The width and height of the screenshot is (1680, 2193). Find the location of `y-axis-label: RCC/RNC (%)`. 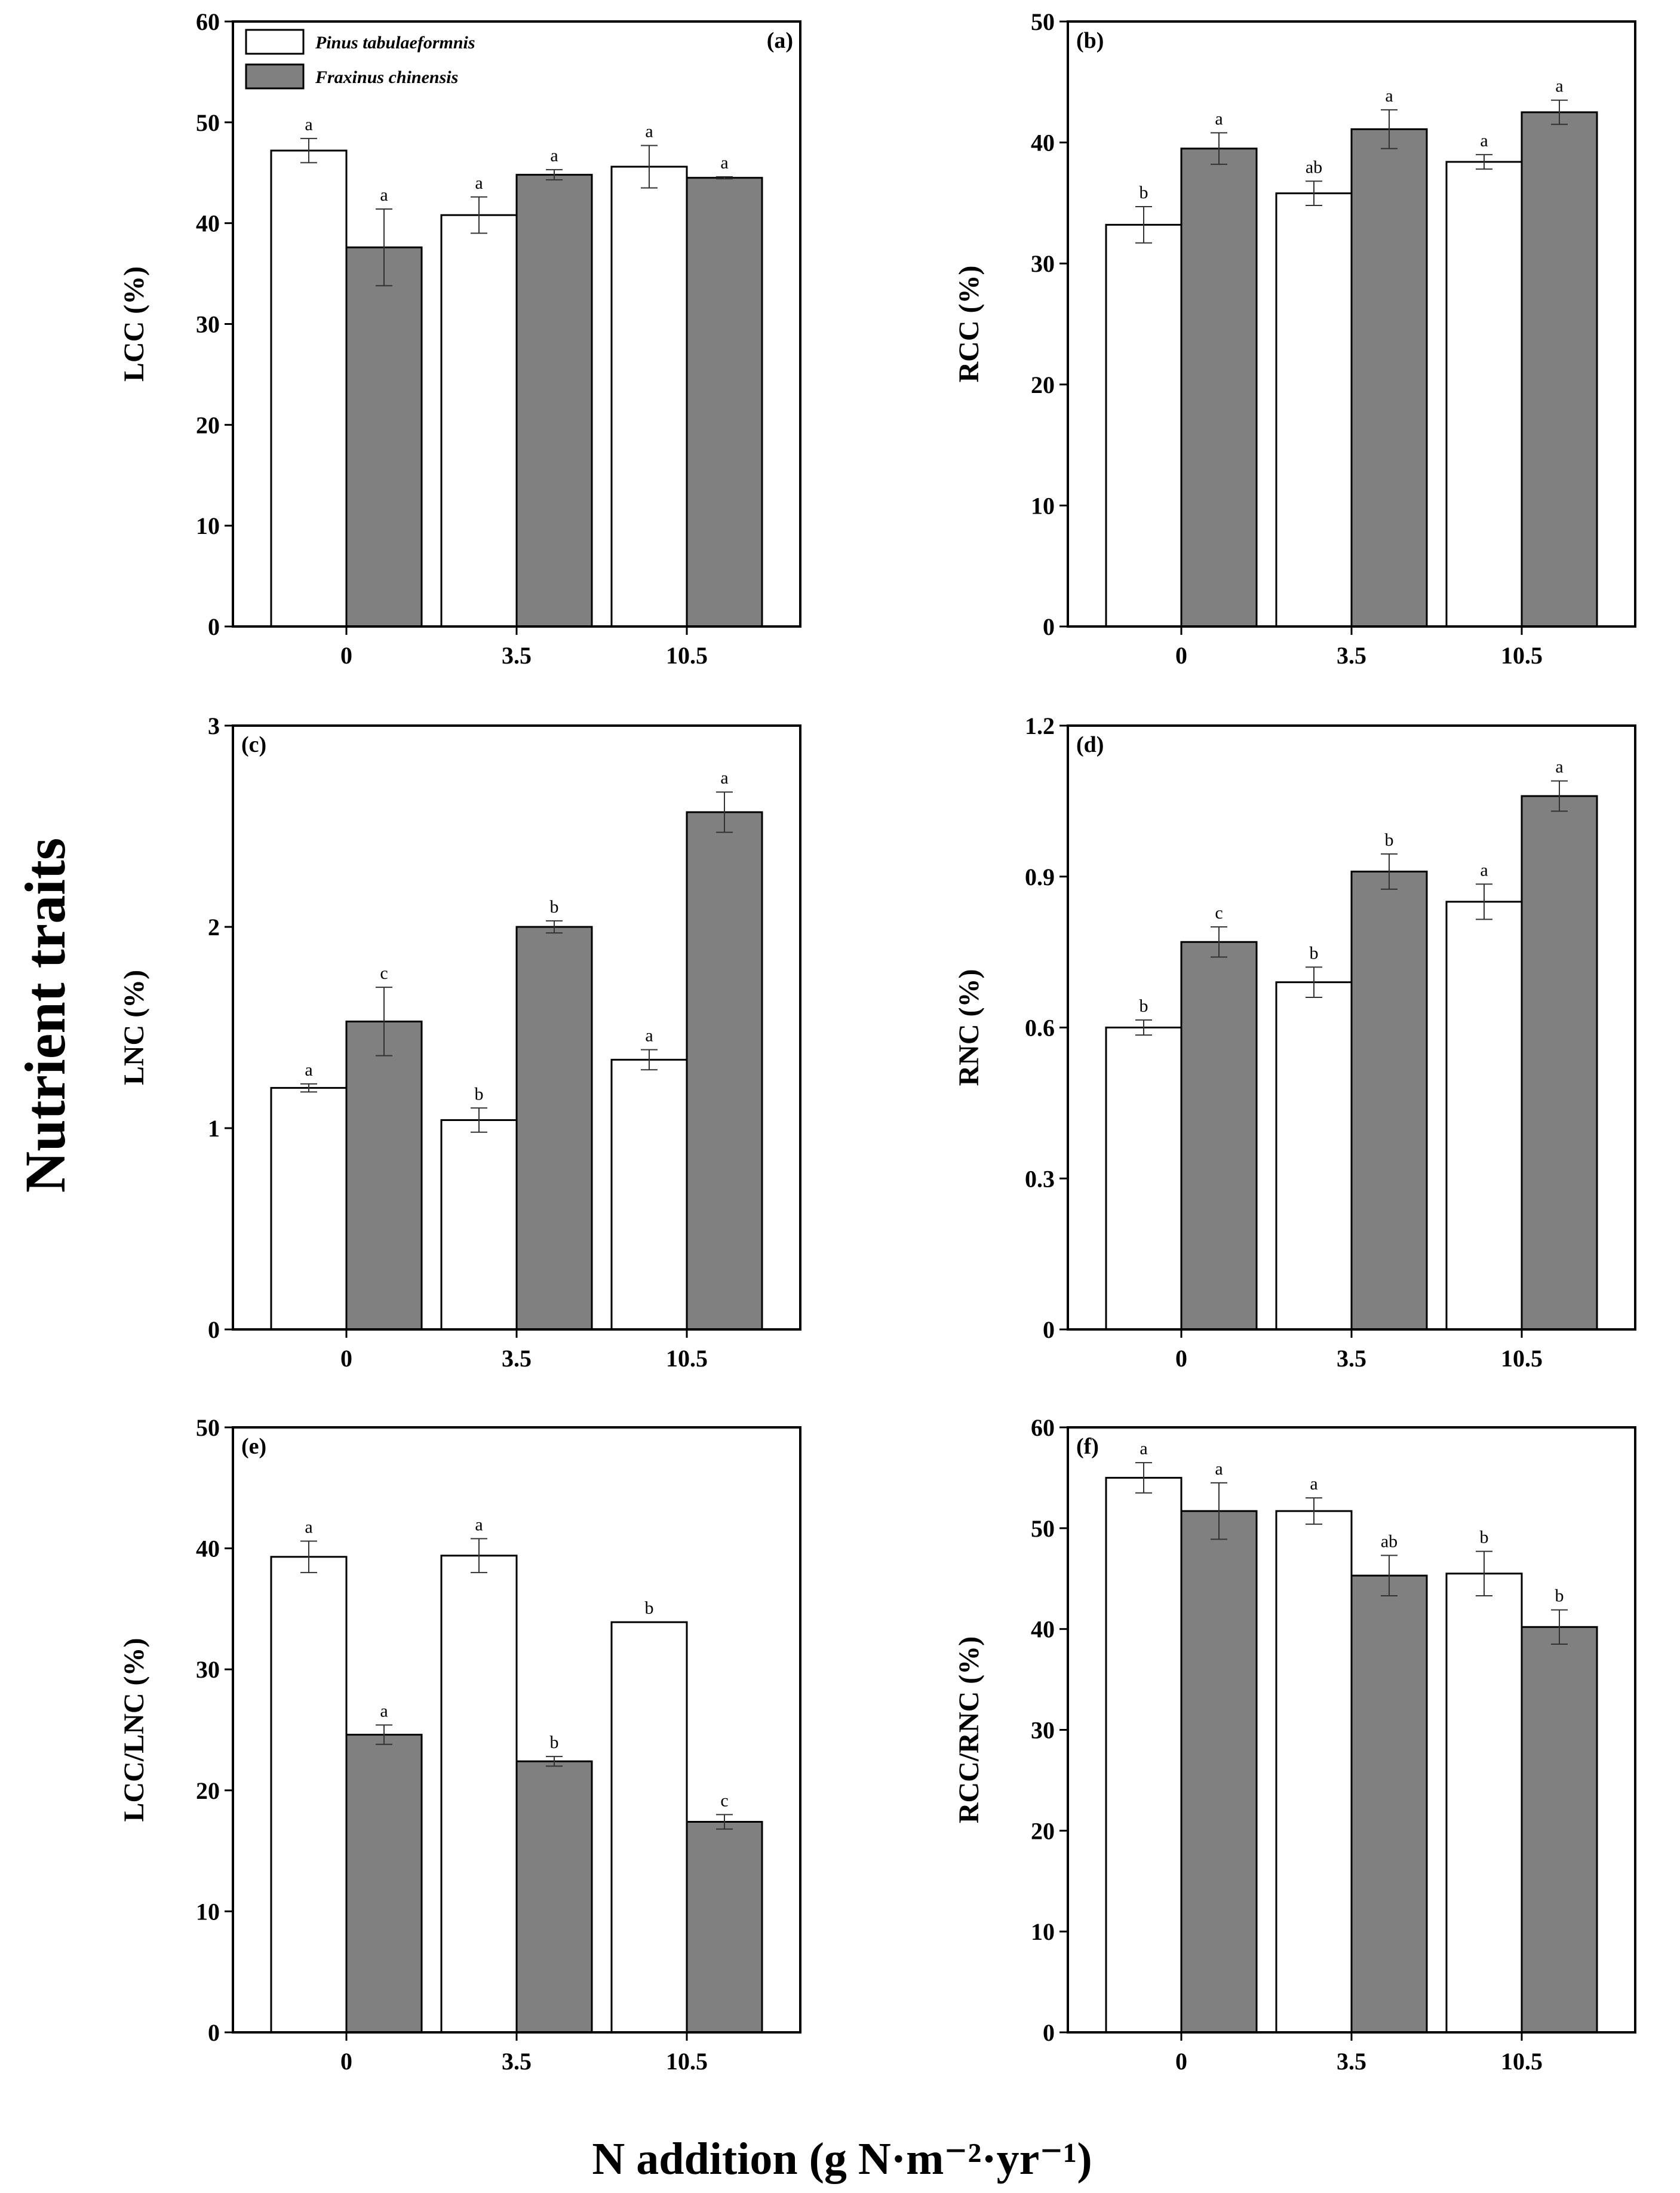

y-axis-label: RCC/RNC (%) is located at coordinates (969, 1729).